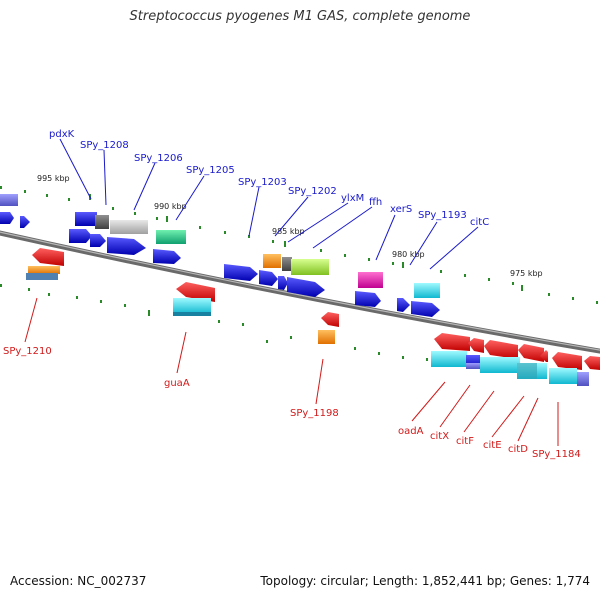  I want to click on kbp-label-995: 995 kbp, so click(53, 178).